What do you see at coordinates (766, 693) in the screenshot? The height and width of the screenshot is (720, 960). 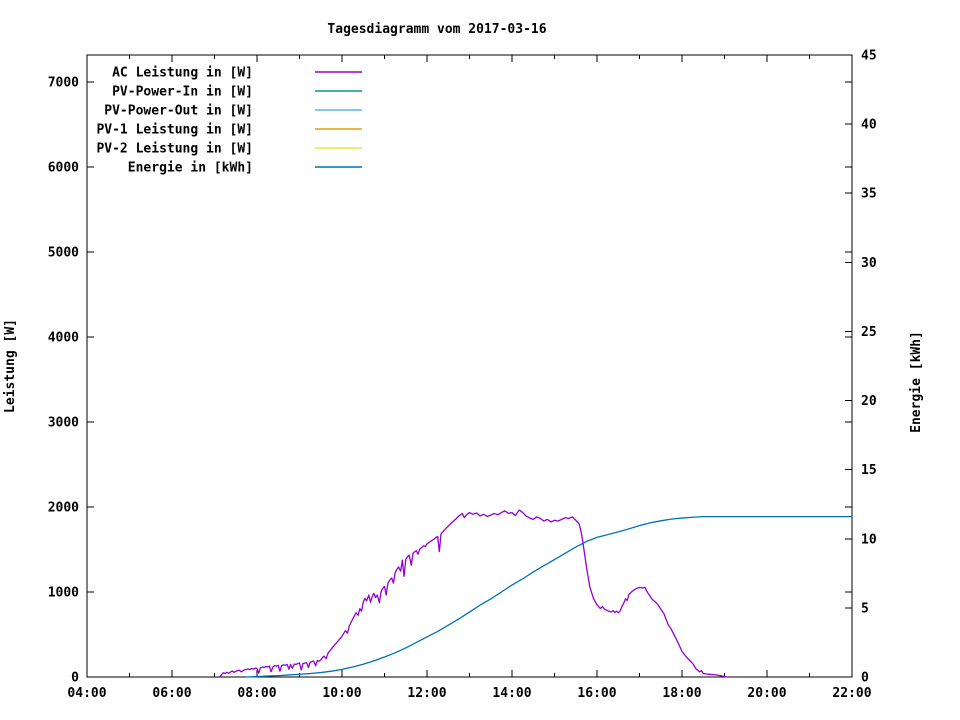 I see `x-tick-label: 20:00` at bounding box center [766, 693].